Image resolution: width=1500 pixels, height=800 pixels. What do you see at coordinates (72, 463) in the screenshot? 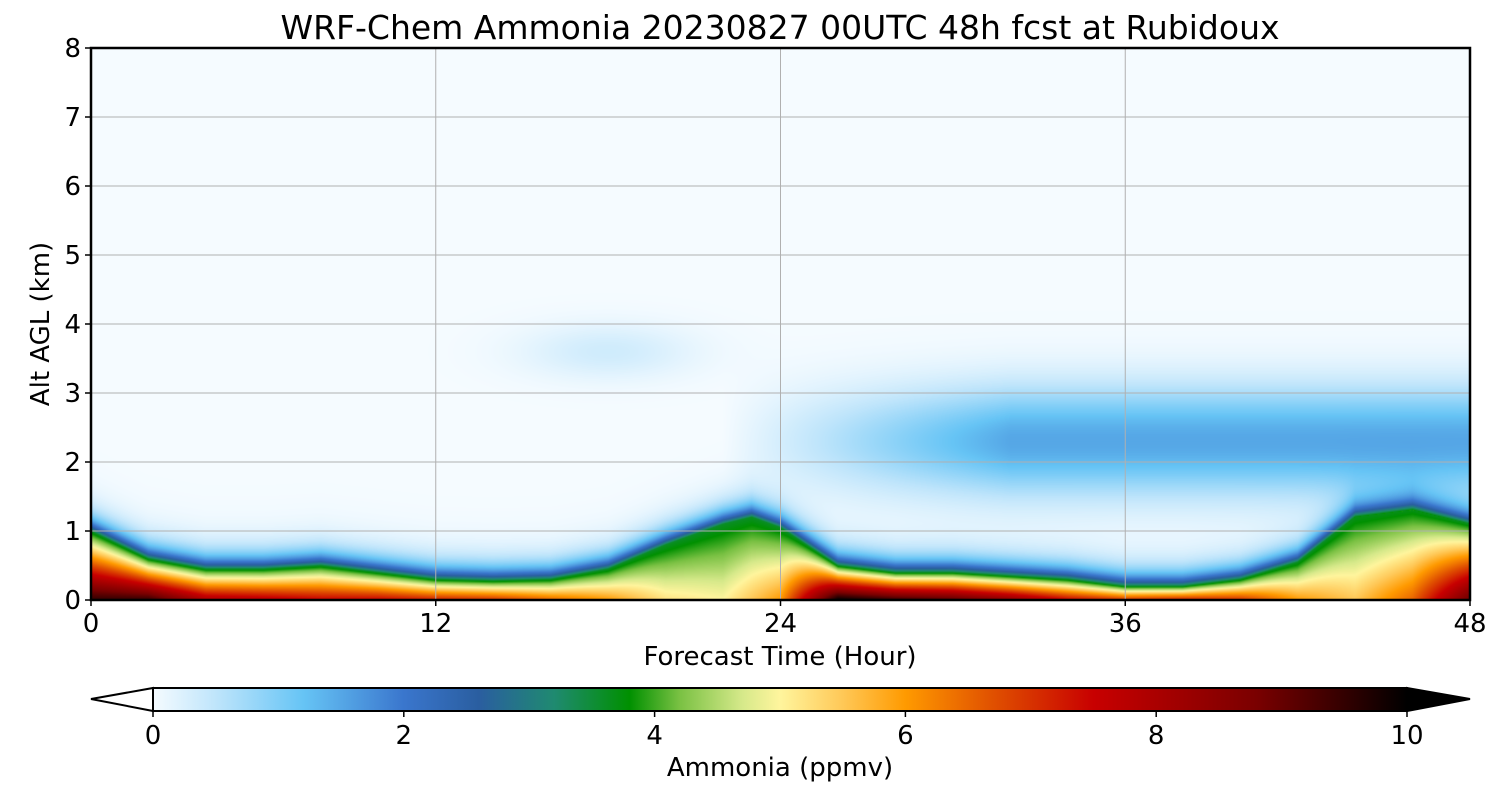
I see `y-tick-label: 2` at bounding box center [72, 463].